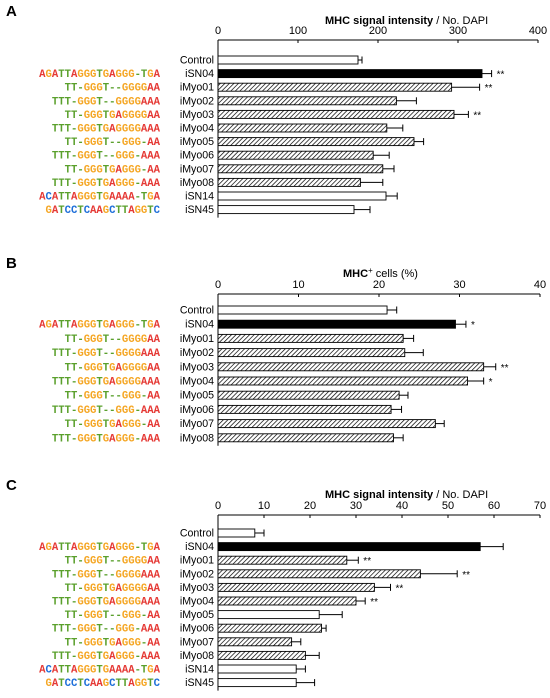 The width and height of the screenshot is (550, 698). What do you see at coordinates (99, 198) in the screenshot?
I see `sequence-label: ACATTAGGGTGAAAA-TGA` at bounding box center [99, 198].